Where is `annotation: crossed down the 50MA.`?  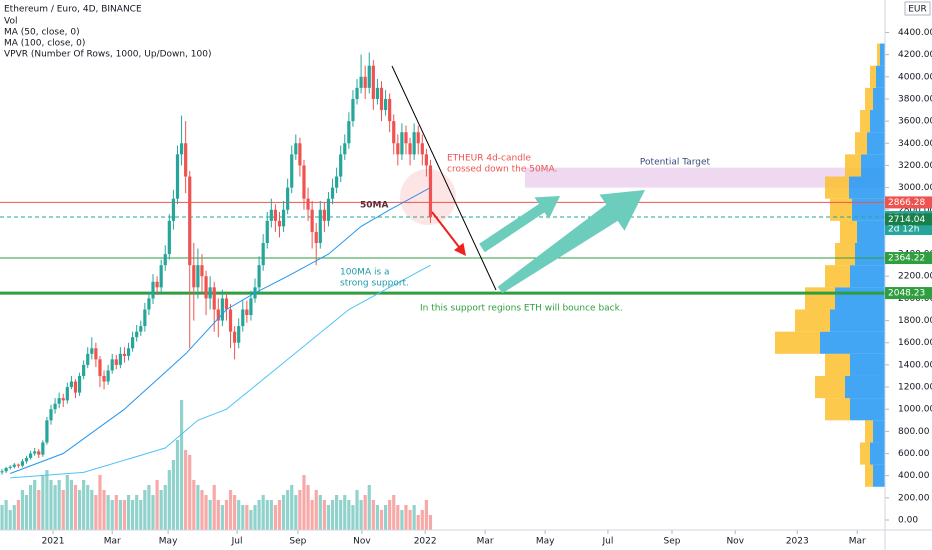
annotation: crossed down the 50MA. is located at coordinates (502, 170).